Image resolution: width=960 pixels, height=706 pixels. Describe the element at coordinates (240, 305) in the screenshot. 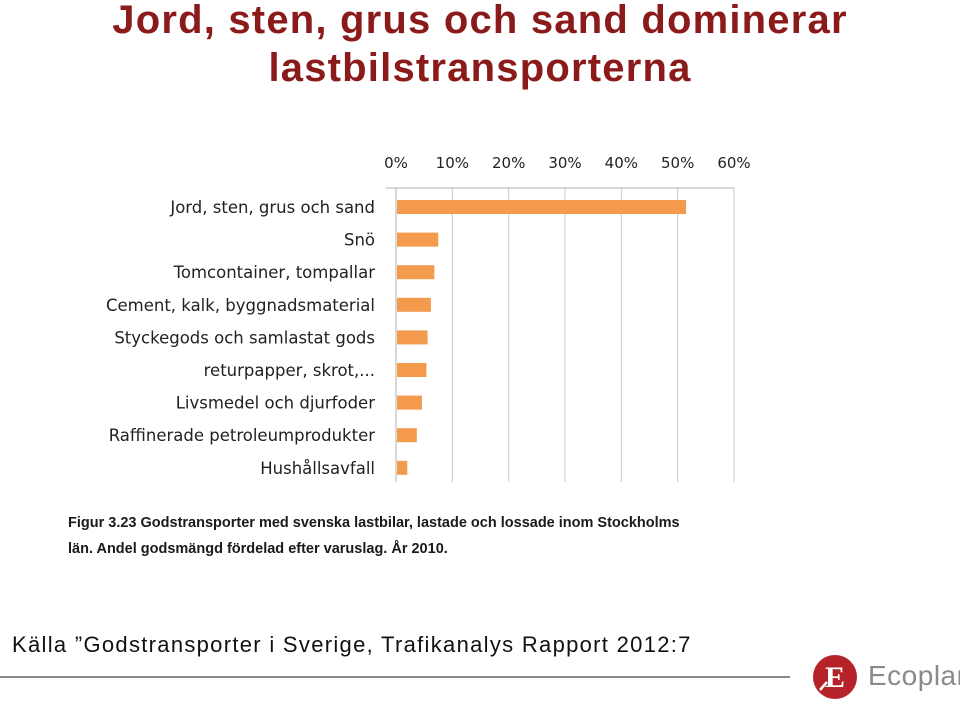

I see `category-label: Cement, kalk, byggnadsmaterial` at that location.